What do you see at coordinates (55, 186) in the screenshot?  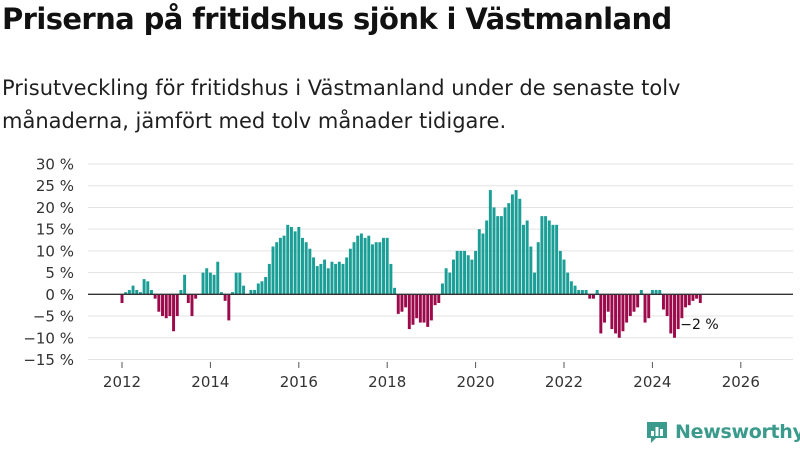 I see `y-tick-label: 25 %` at bounding box center [55, 186].